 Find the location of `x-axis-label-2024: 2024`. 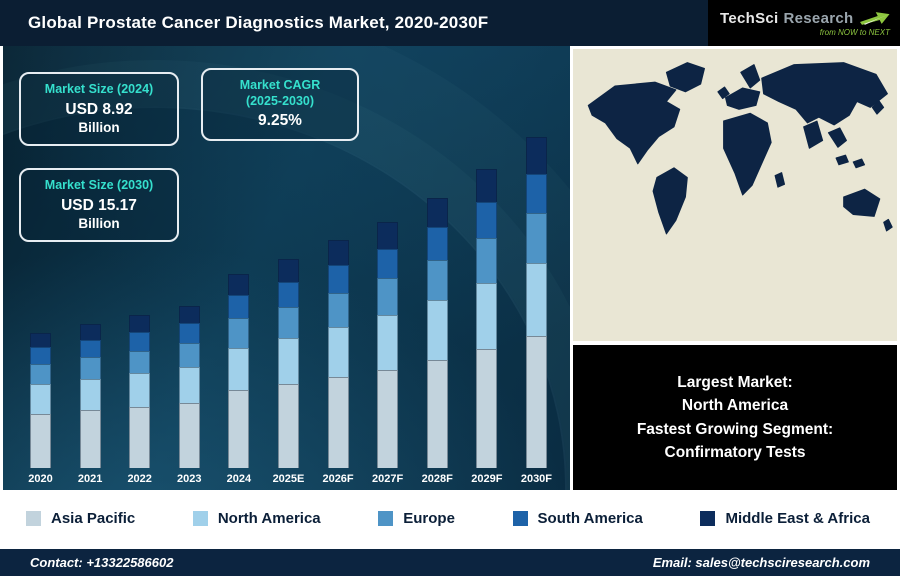

x-axis-label-2024: 2024 is located at coordinates (239, 479).